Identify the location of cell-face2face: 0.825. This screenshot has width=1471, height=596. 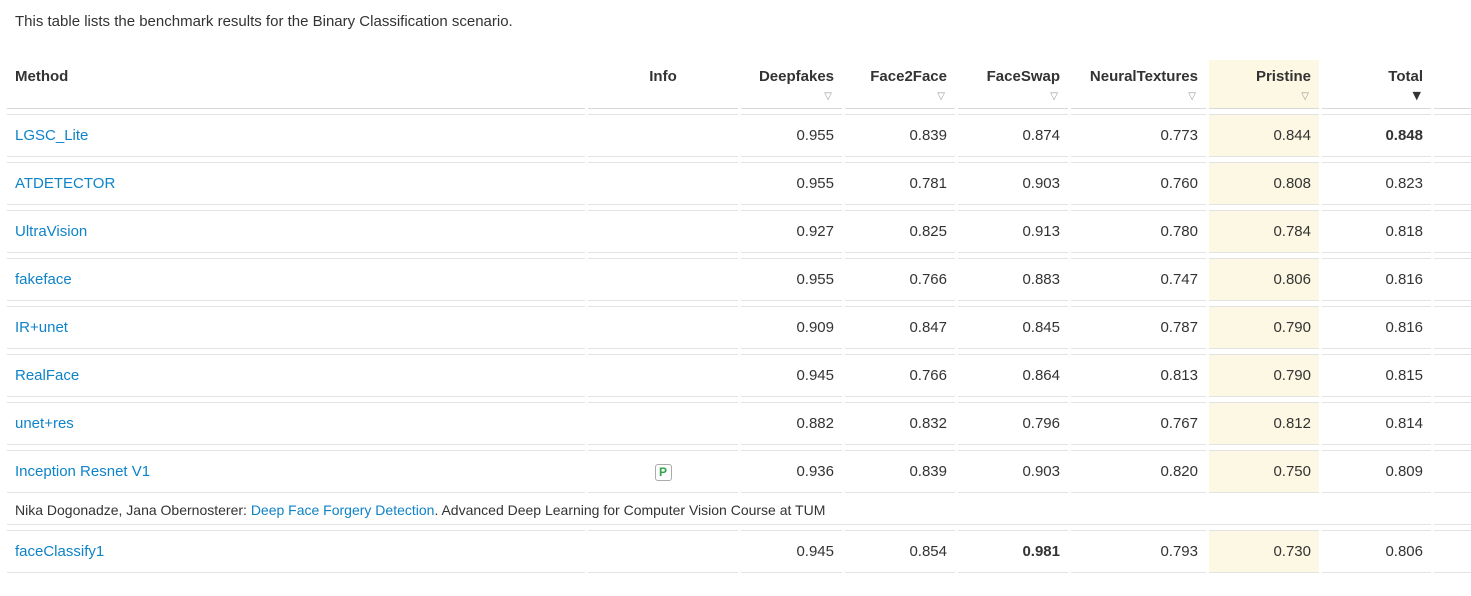
(900, 231).